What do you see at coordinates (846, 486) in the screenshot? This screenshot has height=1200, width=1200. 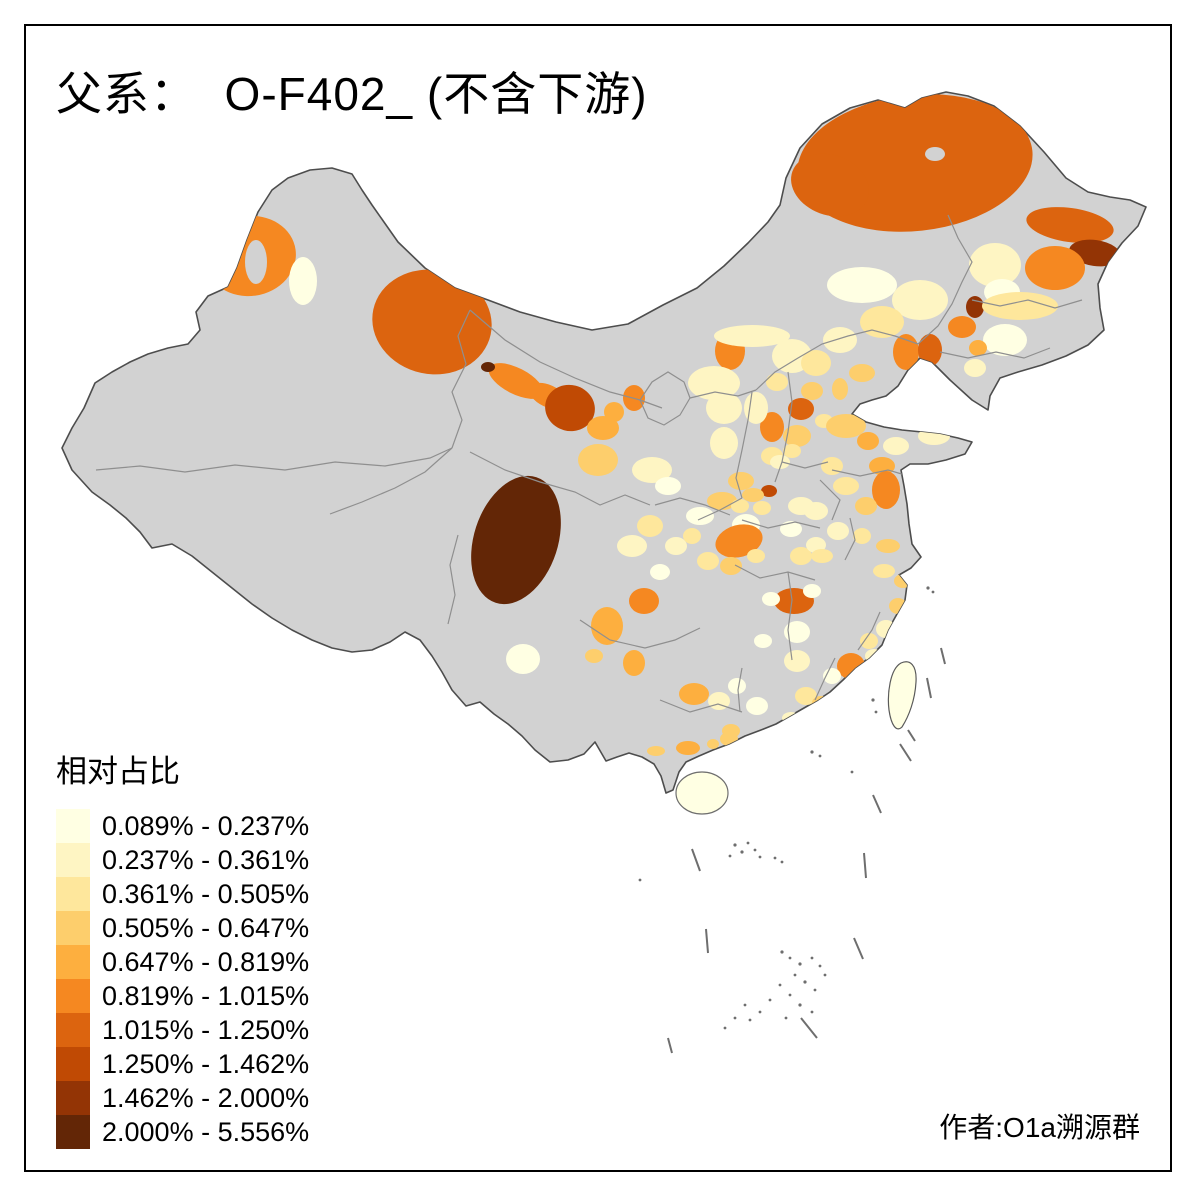 I see `region-xuzhou` at bounding box center [846, 486].